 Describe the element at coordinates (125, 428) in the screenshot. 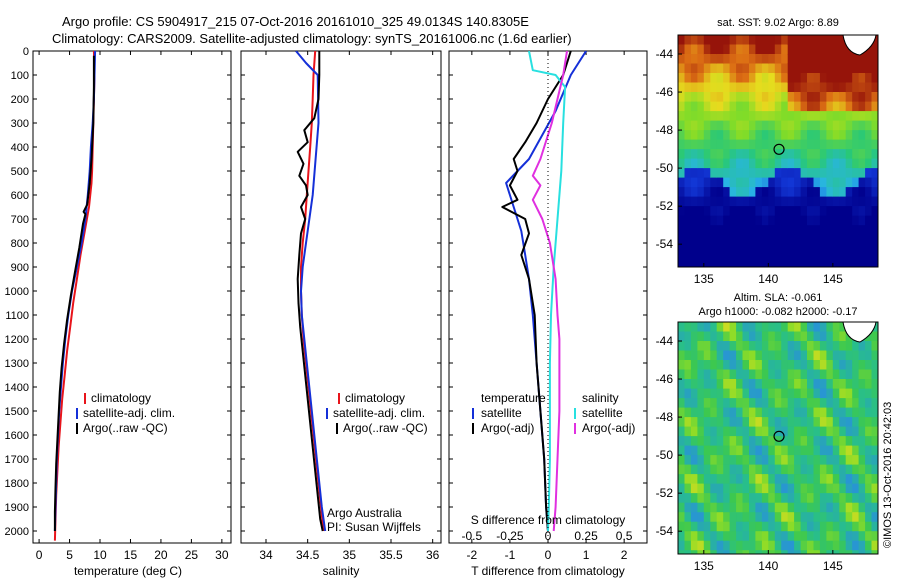

I see `legend-item: Argo(..raw -QC)` at that location.